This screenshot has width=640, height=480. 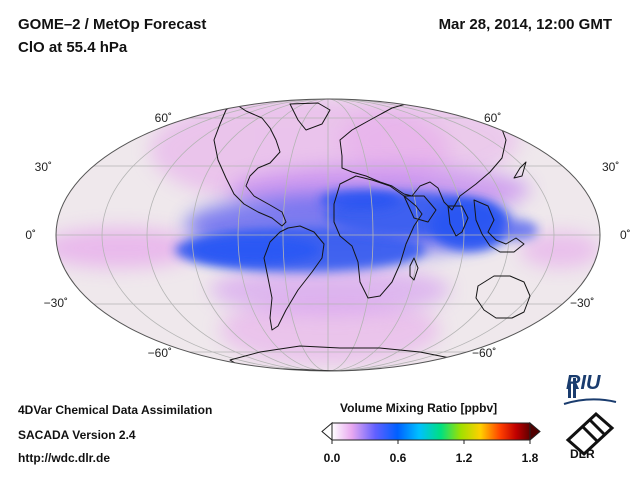 What do you see at coordinates (530, 458) in the screenshot?
I see `colorbar-tick-label: 1.8` at bounding box center [530, 458].